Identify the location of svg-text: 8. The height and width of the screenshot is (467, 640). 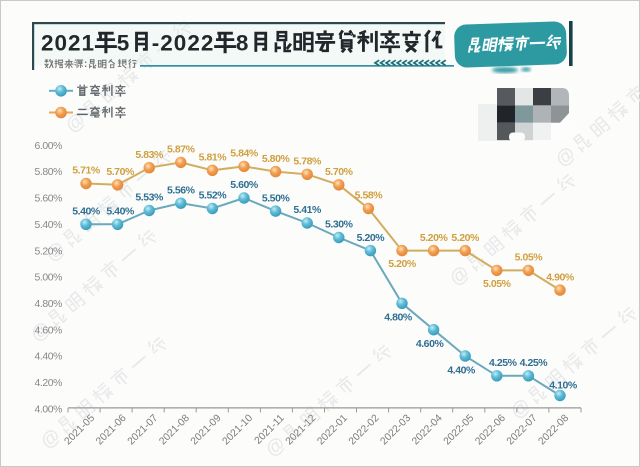
(243, 43).